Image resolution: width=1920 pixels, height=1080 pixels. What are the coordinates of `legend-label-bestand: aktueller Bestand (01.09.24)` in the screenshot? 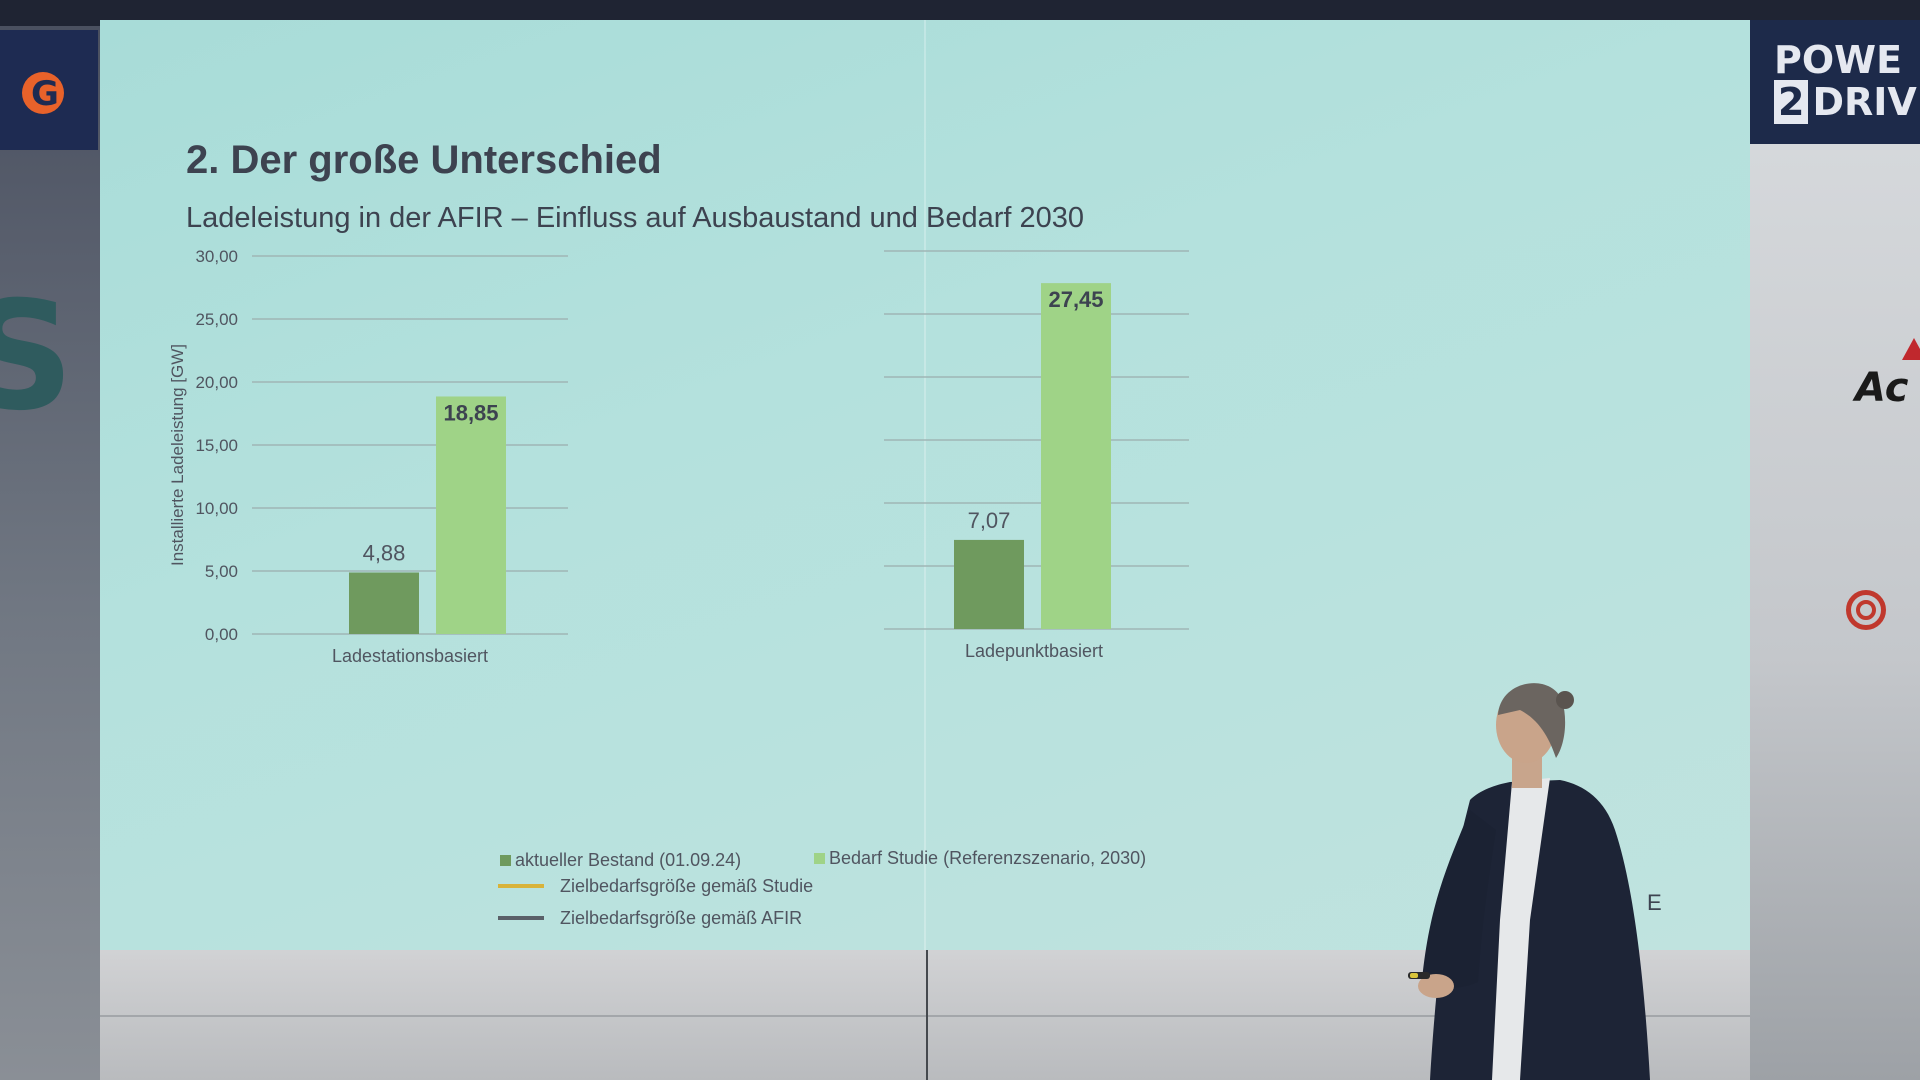 It's located at (628, 860).